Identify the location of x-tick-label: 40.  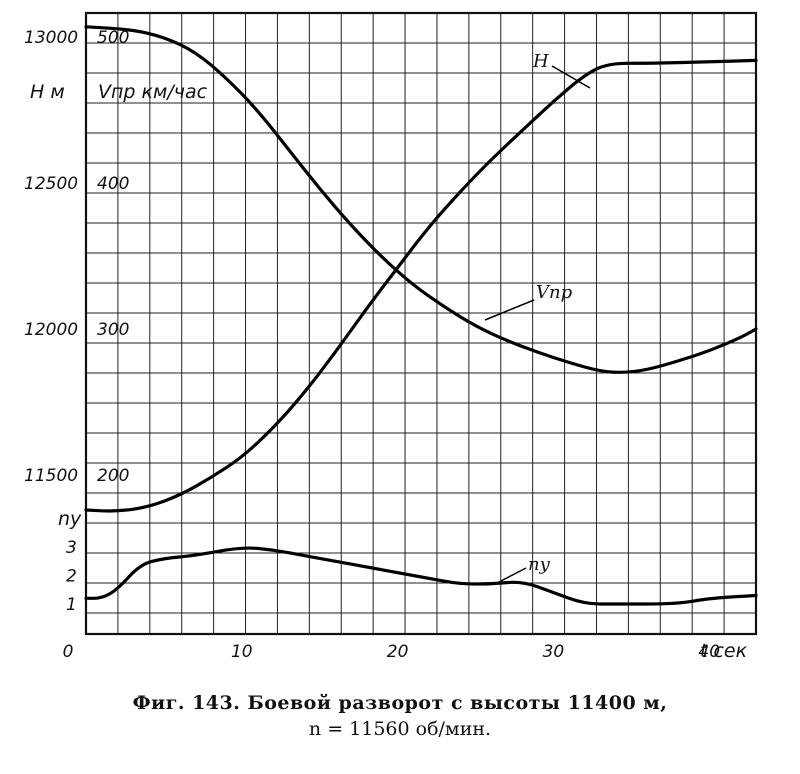
(709, 652).